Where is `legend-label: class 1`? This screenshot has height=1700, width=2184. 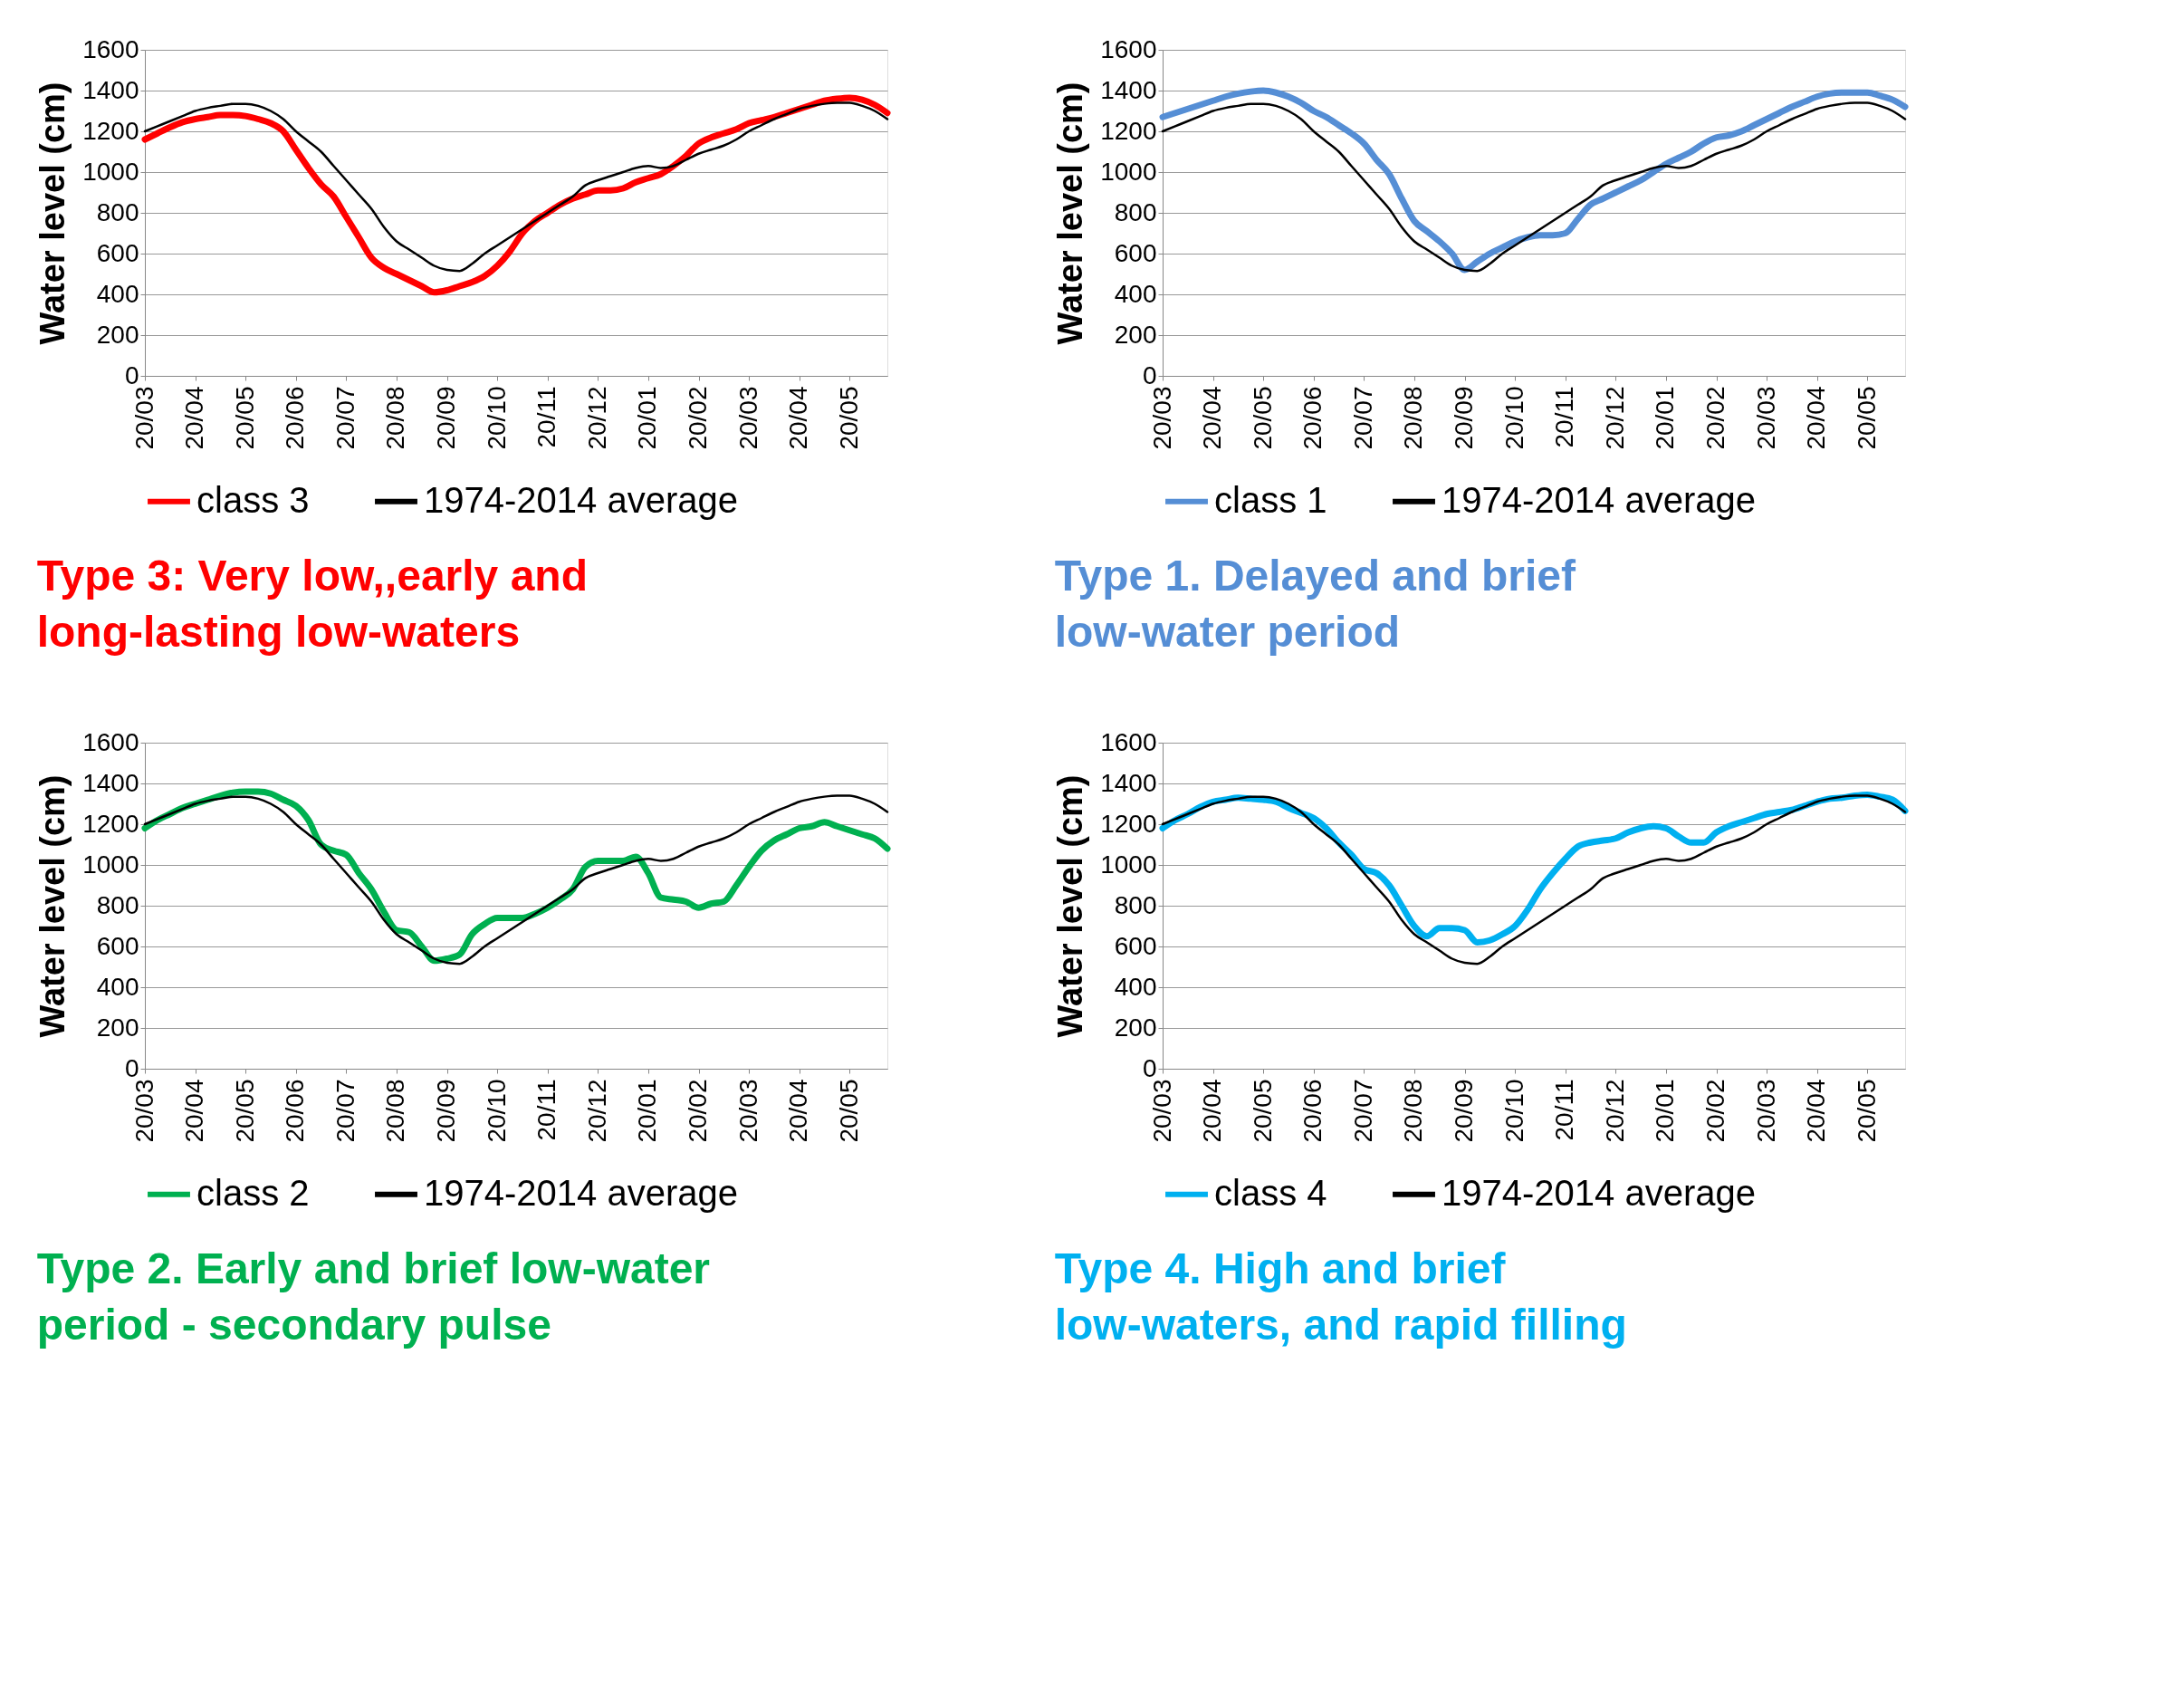 legend-label: class 1 is located at coordinates (1270, 499).